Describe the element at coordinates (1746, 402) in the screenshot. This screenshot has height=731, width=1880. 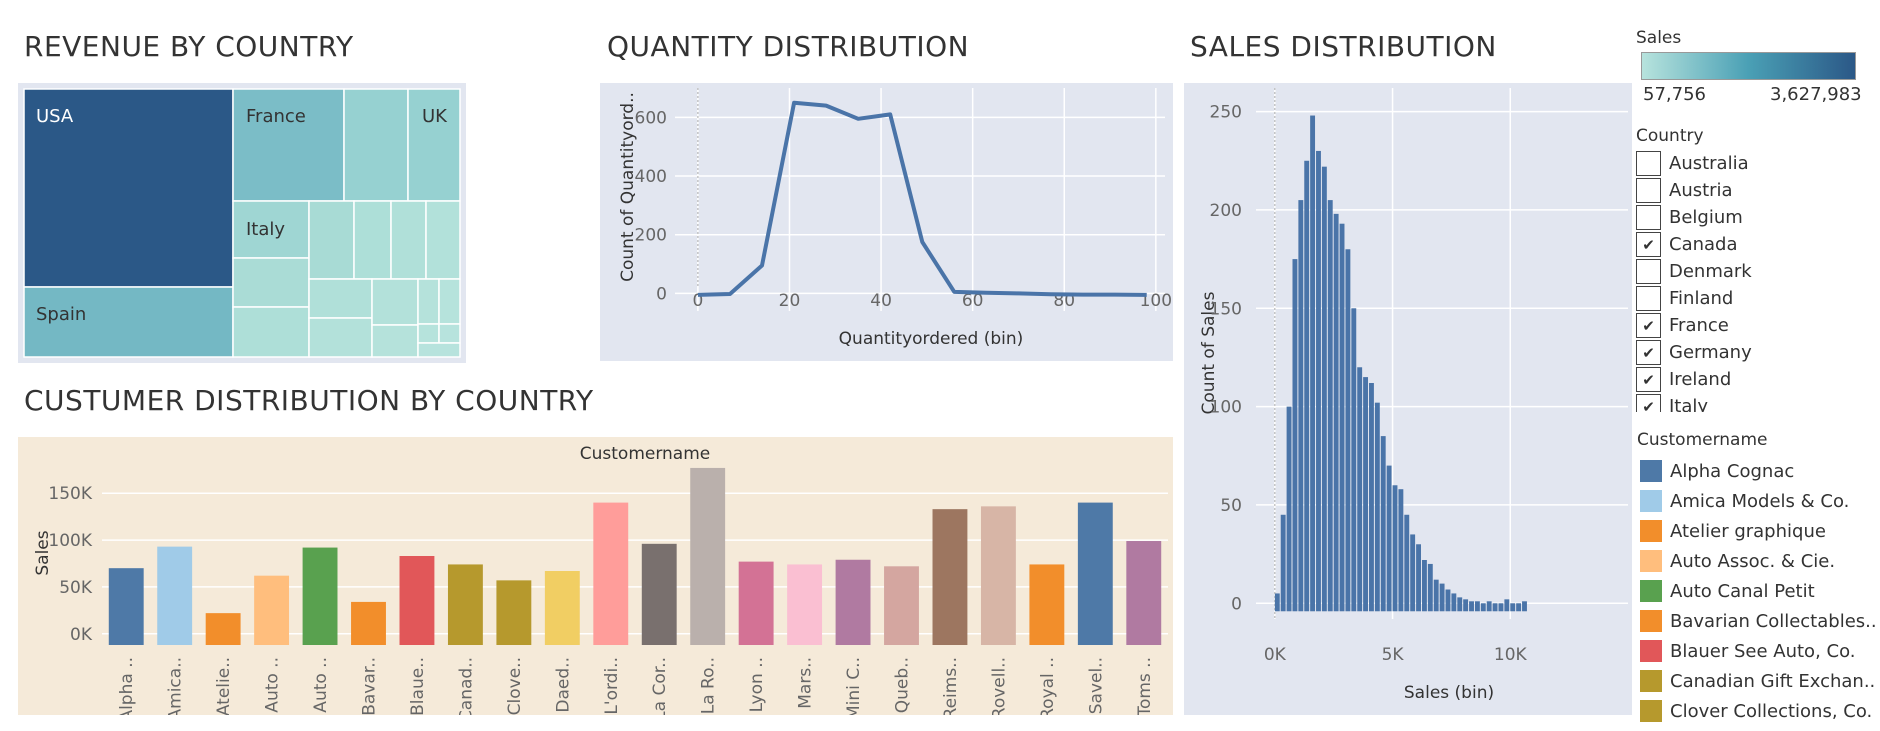
I see `country-filter-item: ✔ Italy` at that location.